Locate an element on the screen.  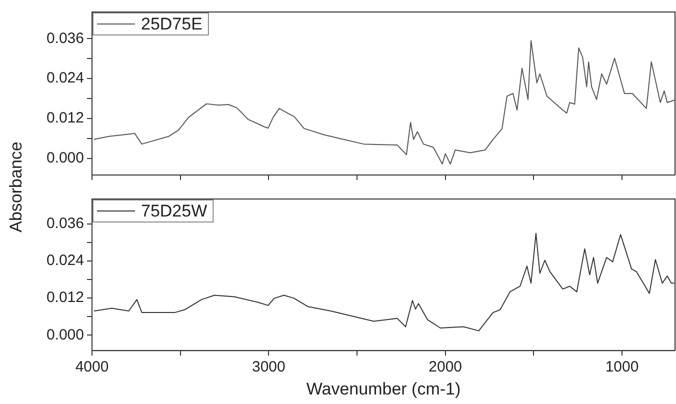
x-tick-label: 1000 is located at coordinates (622, 367).